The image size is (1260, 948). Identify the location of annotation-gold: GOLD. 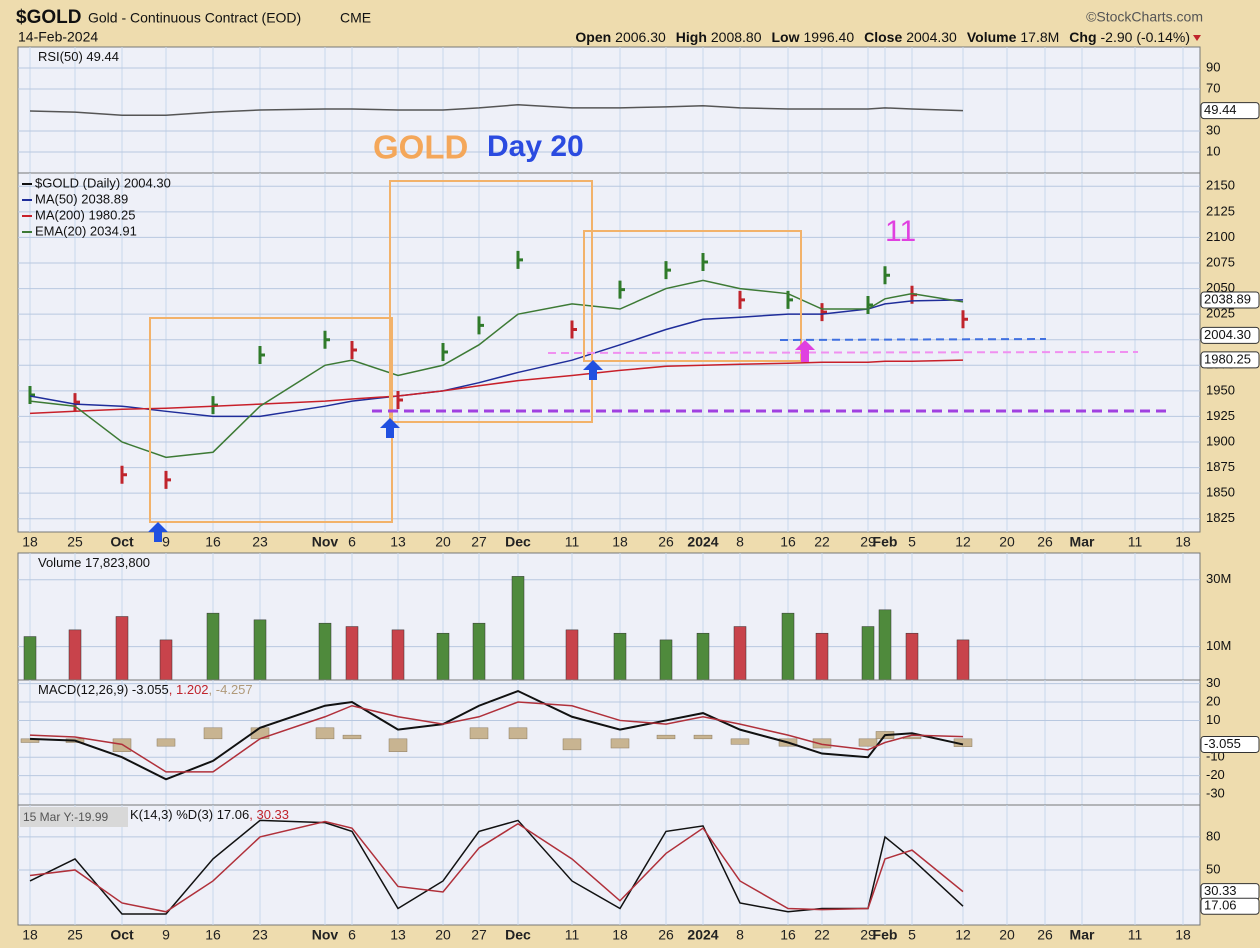
(420, 147).